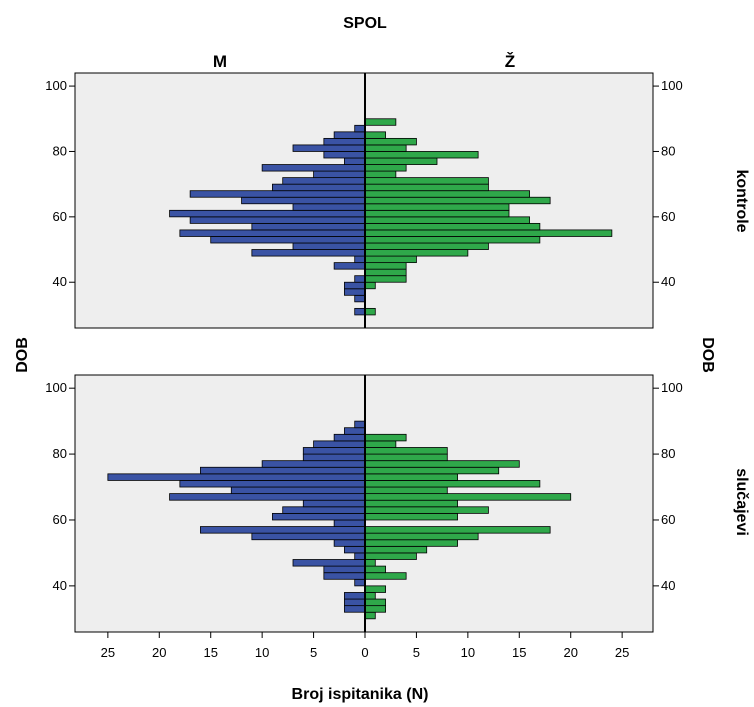 Image resolution: width=754 pixels, height=707 pixels. I want to click on y-tick-label-right-60: 60, so click(668, 216).